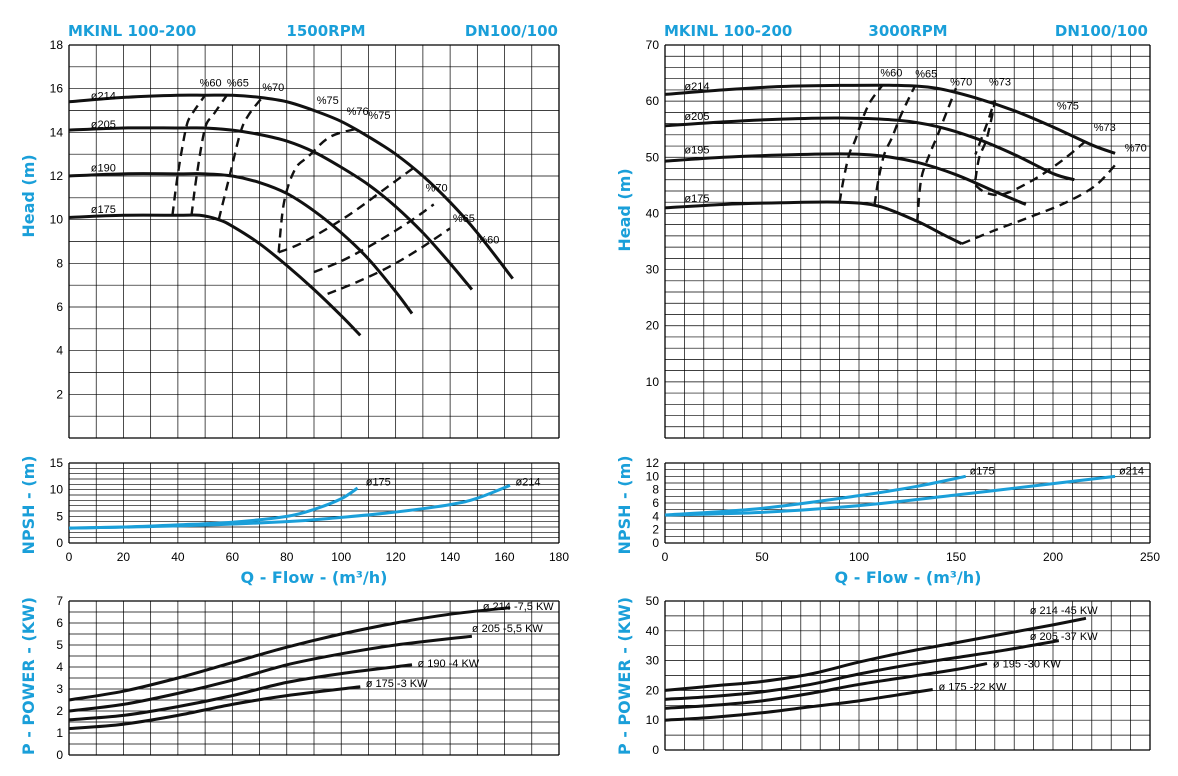 The image size is (1178, 776). What do you see at coordinates (908, 577) in the screenshot?
I see `flow-axis-label: Q - Flow - (m³/h)` at bounding box center [908, 577].